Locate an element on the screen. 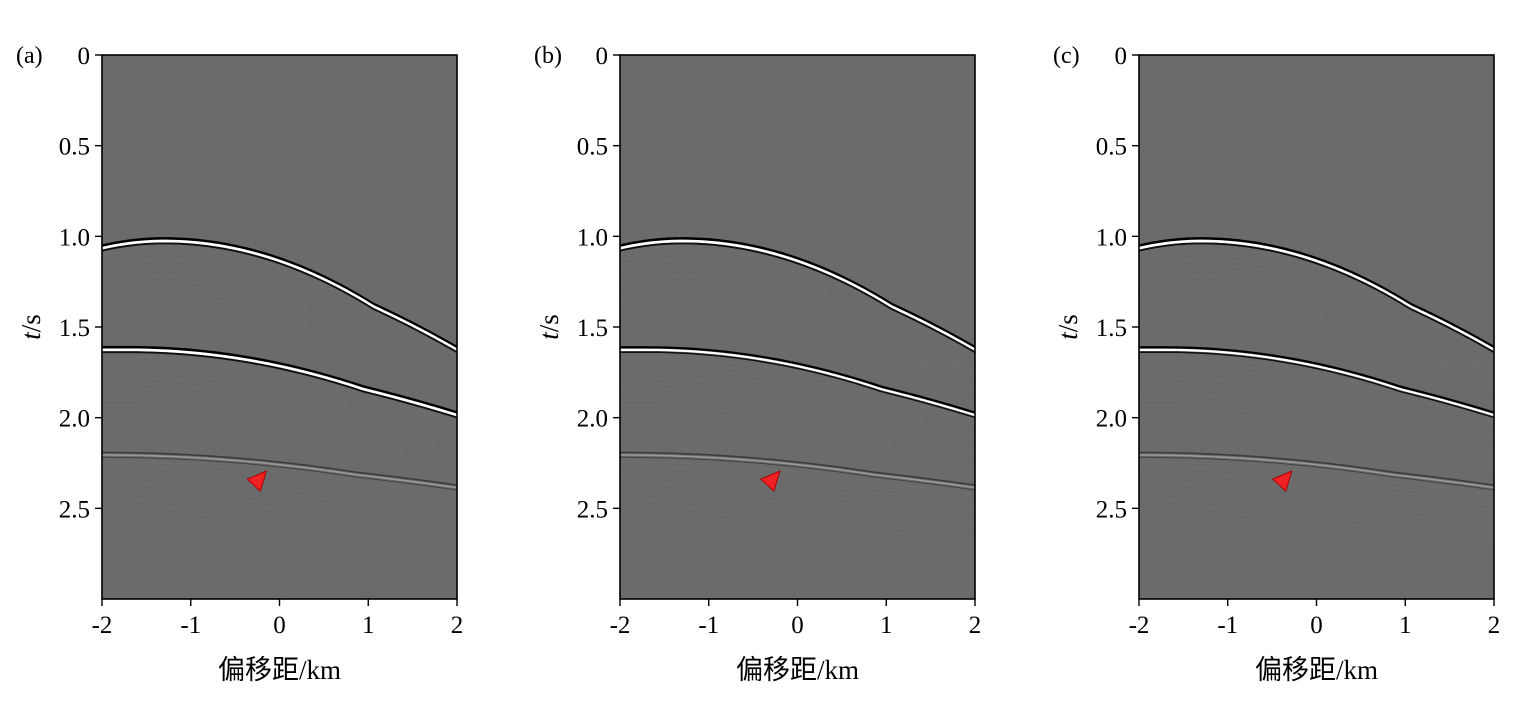 The image size is (1535, 709). panel-label: (b) is located at coordinates (548, 56).